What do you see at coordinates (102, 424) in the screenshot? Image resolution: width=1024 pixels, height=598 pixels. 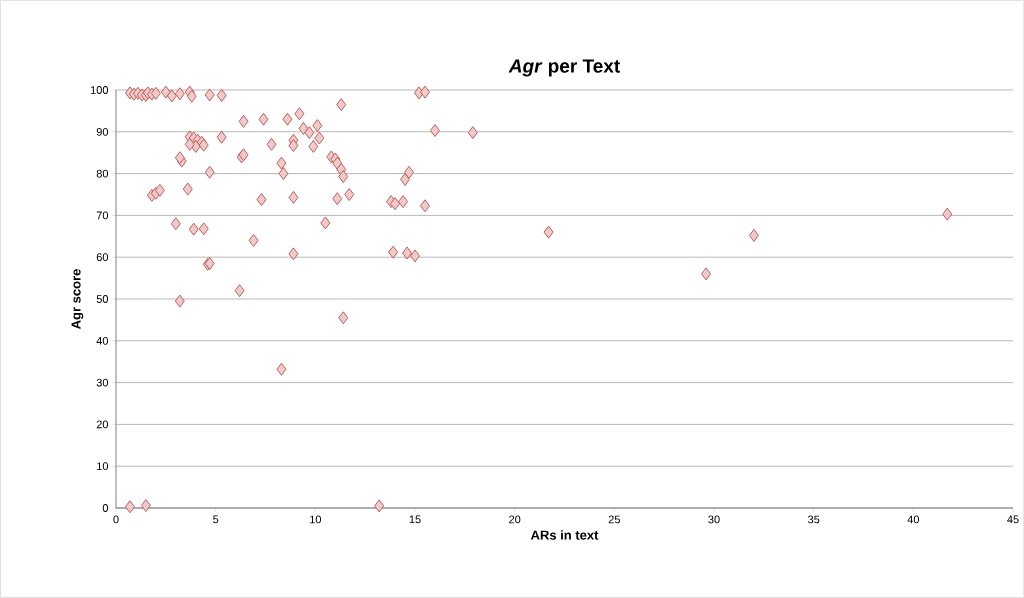 I see `y-tick-label: 20` at bounding box center [102, 424].